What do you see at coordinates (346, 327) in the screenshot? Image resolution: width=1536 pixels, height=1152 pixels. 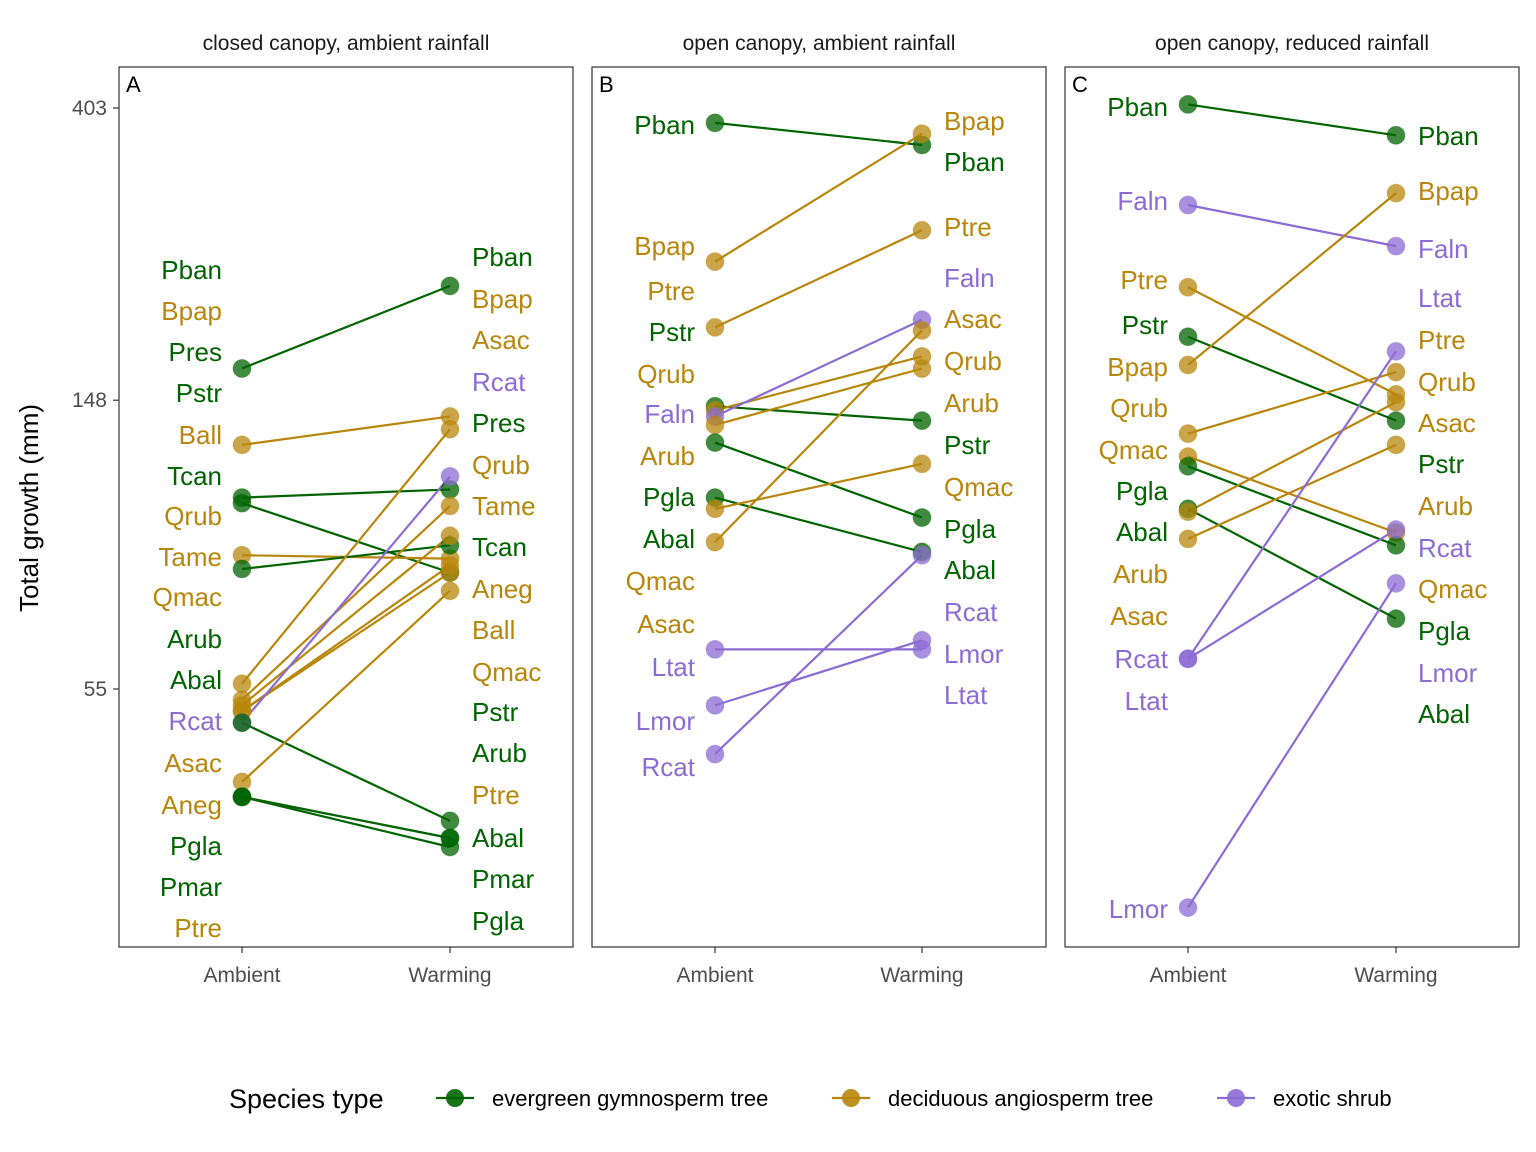 I see `series-line-pres` at bounding box center [346, 327].